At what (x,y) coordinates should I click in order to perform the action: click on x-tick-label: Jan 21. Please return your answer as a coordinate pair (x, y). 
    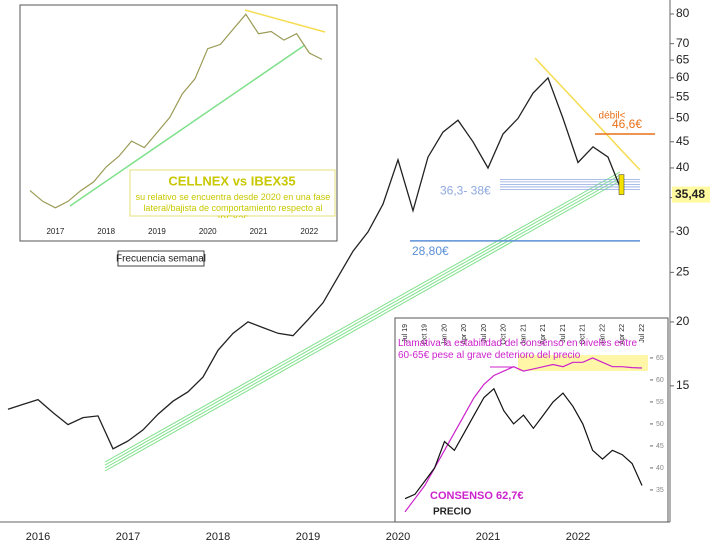
    Looking at the image, I should click on (523, 334).